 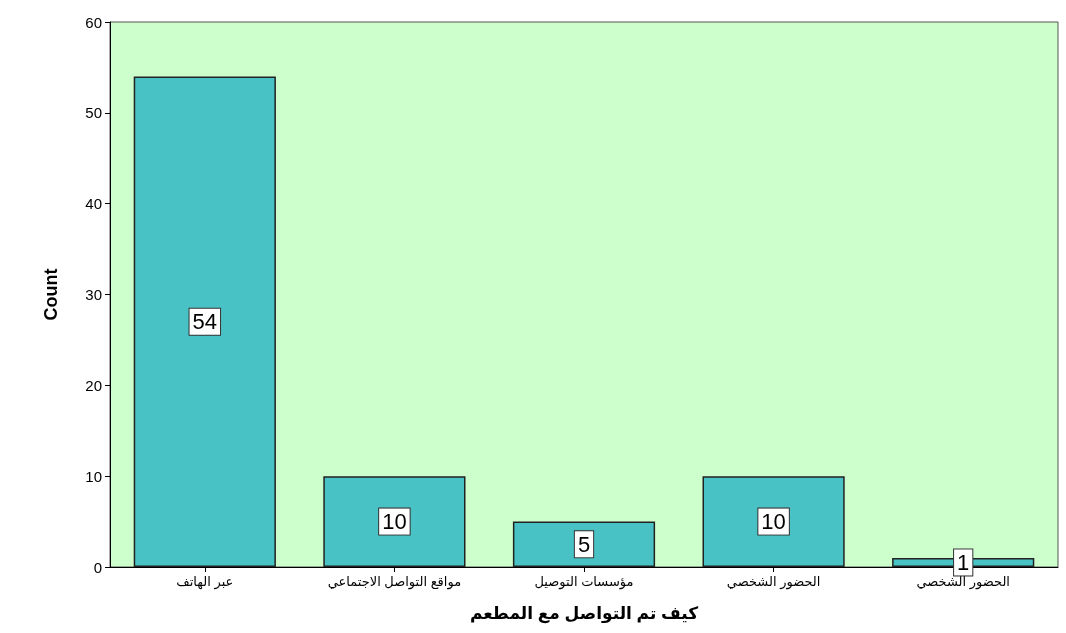 I want to click on y-tick-label: 50, so click(x=93, y=113).